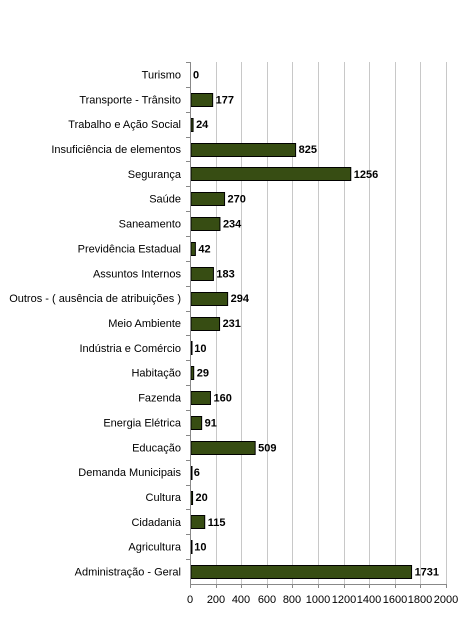 The width and height of the screenshot is (471, 622). I want to click on x-tick-label: 200, so click(216, 600).